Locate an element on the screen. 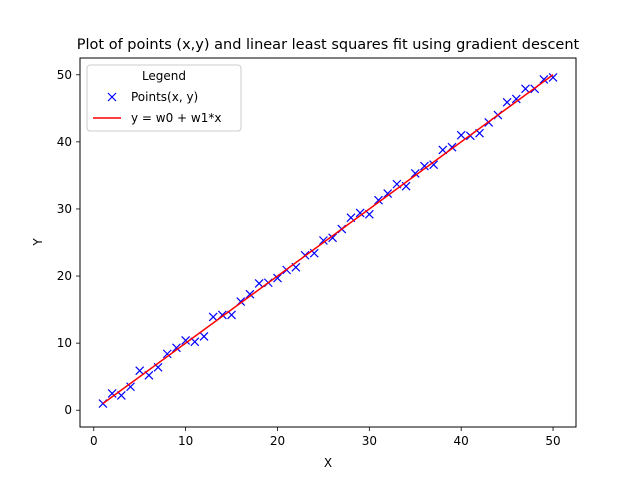 The image size is (640, 480). y-tick-label: 50 is located at coordinates (64, 75).